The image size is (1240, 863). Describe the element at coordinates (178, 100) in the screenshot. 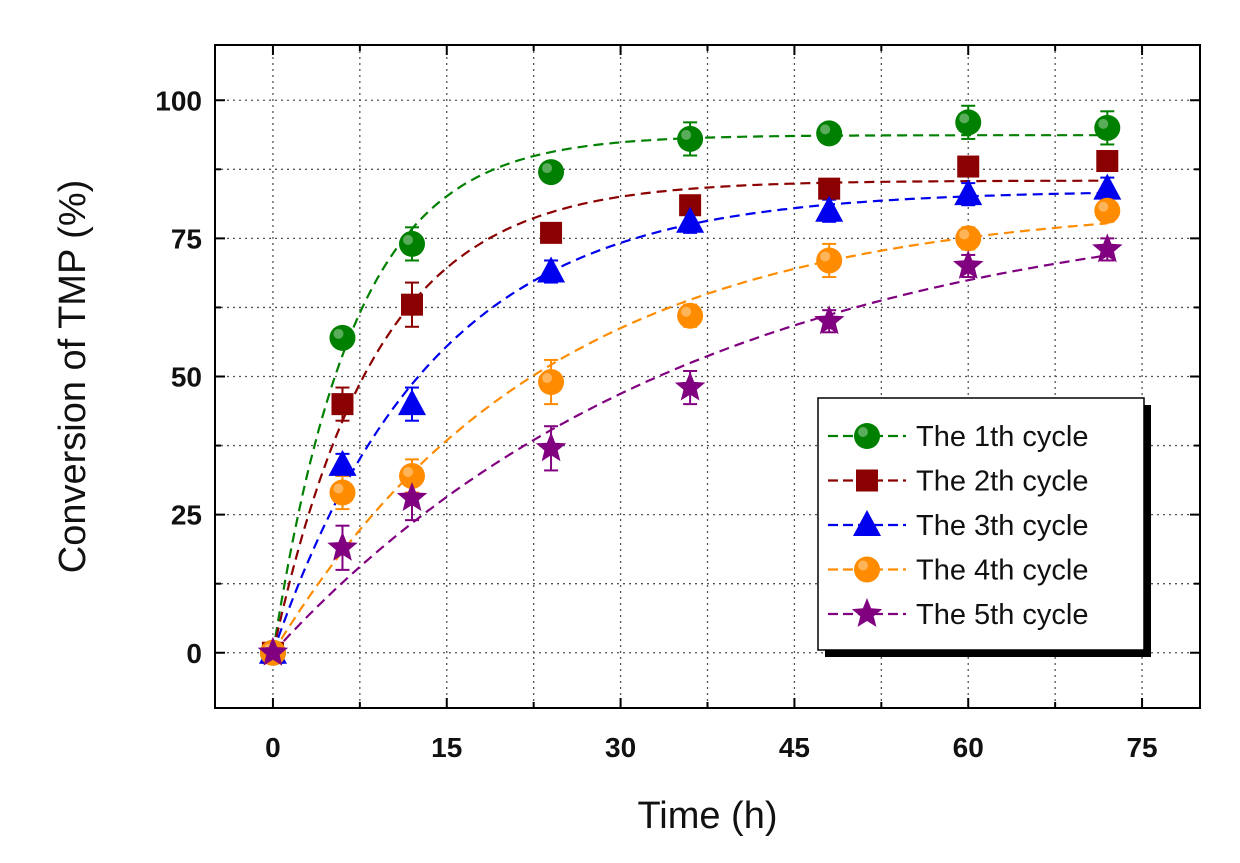

I see `y-tick-label: 100` at that location.